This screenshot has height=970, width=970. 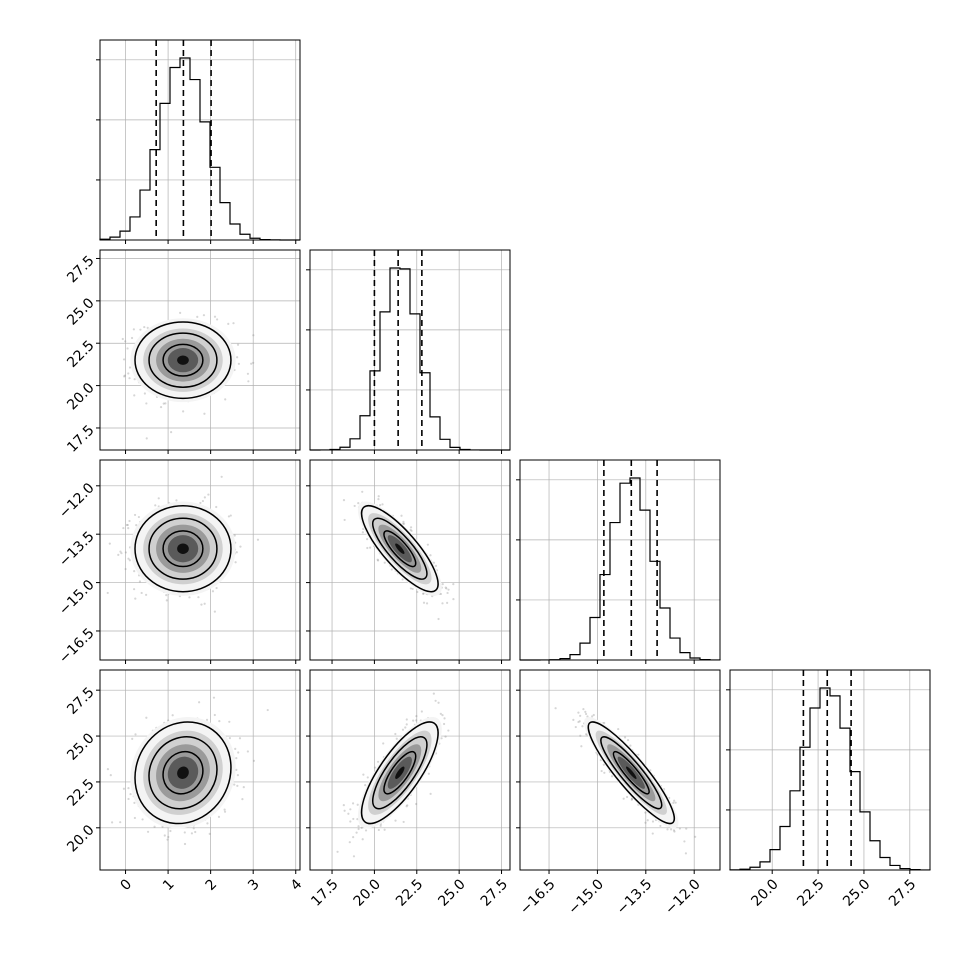 I want to click on x-tick-label-1-3: 25.0, so click(x=451, y=892).